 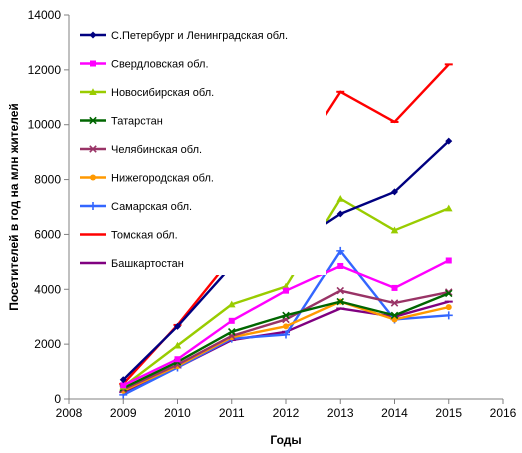 I want to click on legend-item: Томская обл., so click(x=129, y=236).